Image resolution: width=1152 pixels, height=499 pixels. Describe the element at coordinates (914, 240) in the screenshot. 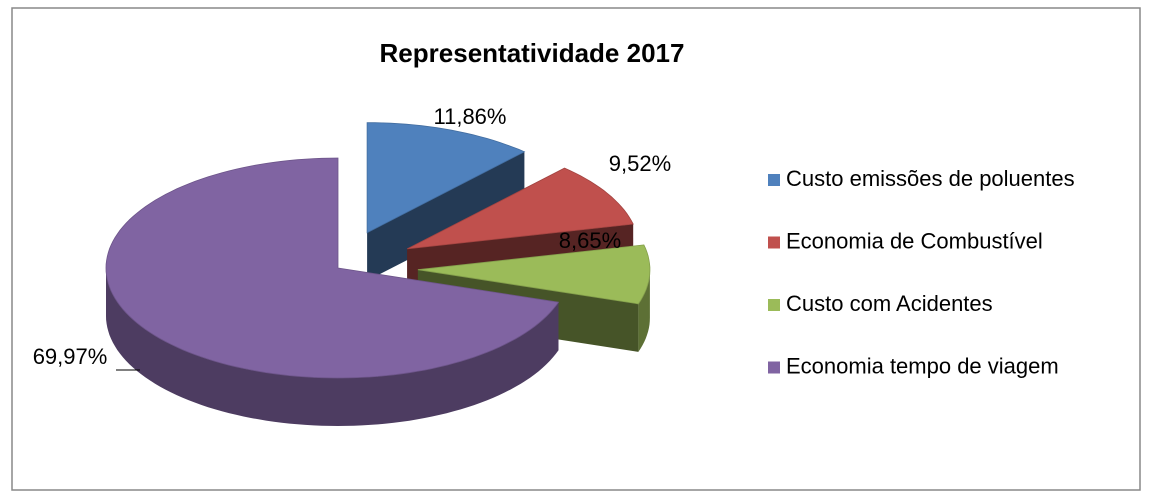

I see `legend-label: Economia de Combustível` at that location.